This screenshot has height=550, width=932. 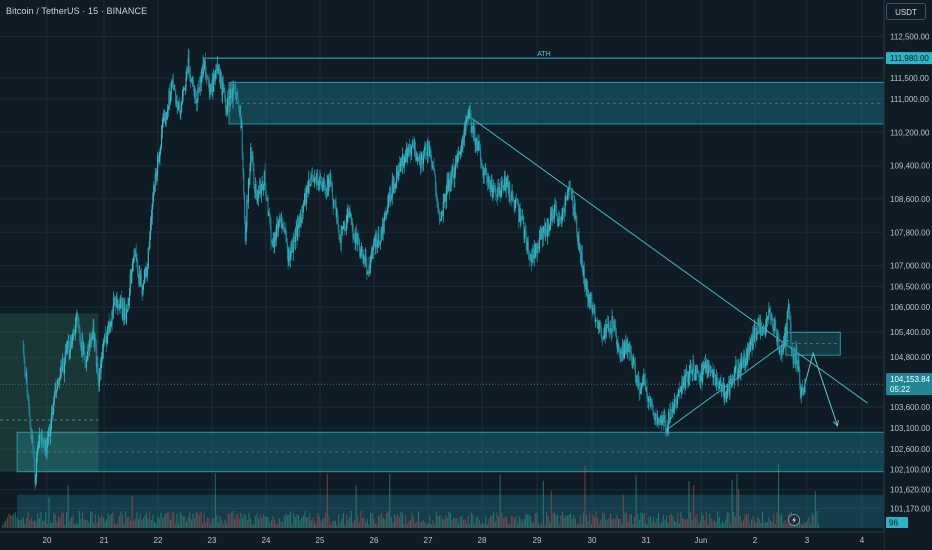 What do you see at coordinates (906, 11) in the screenshot?
I see `currency-button: USDT` at bounding box center [906, 11].